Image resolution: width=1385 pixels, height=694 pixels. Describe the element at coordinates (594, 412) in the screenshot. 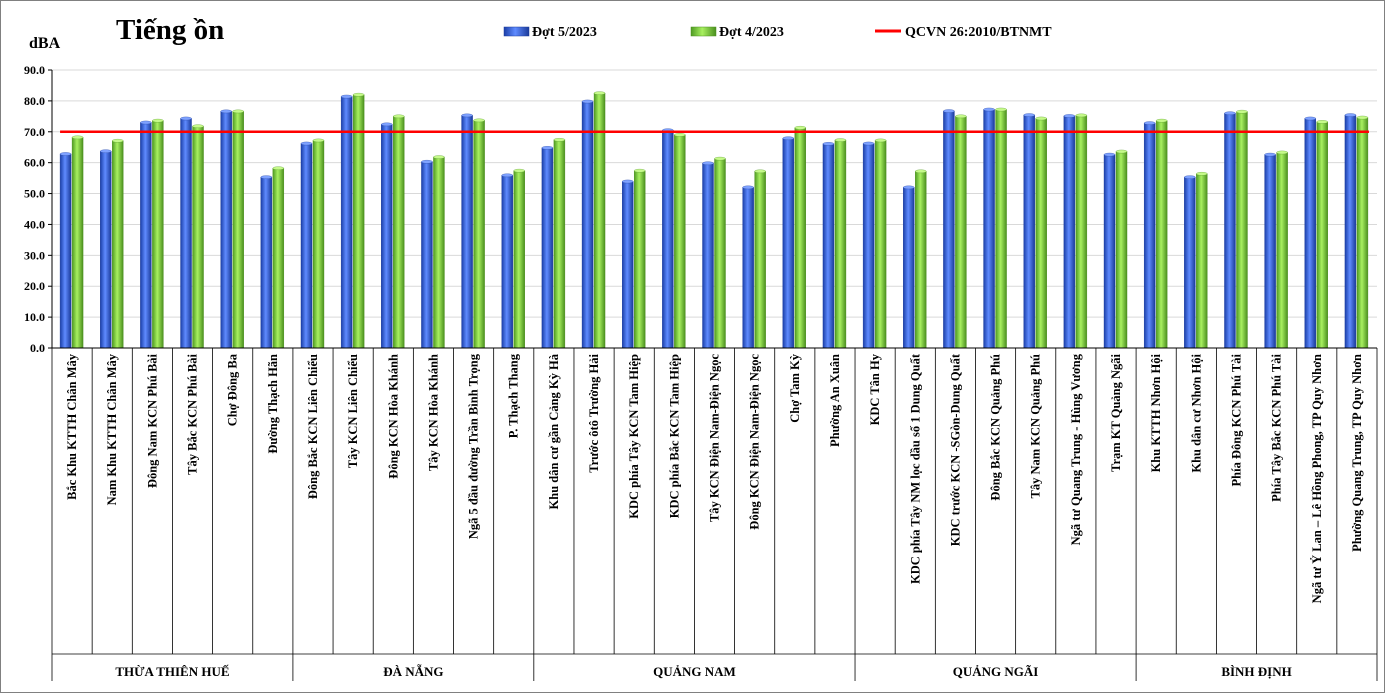

I see `x-tick-label: Trước ôtô Trường Hải` at that location.